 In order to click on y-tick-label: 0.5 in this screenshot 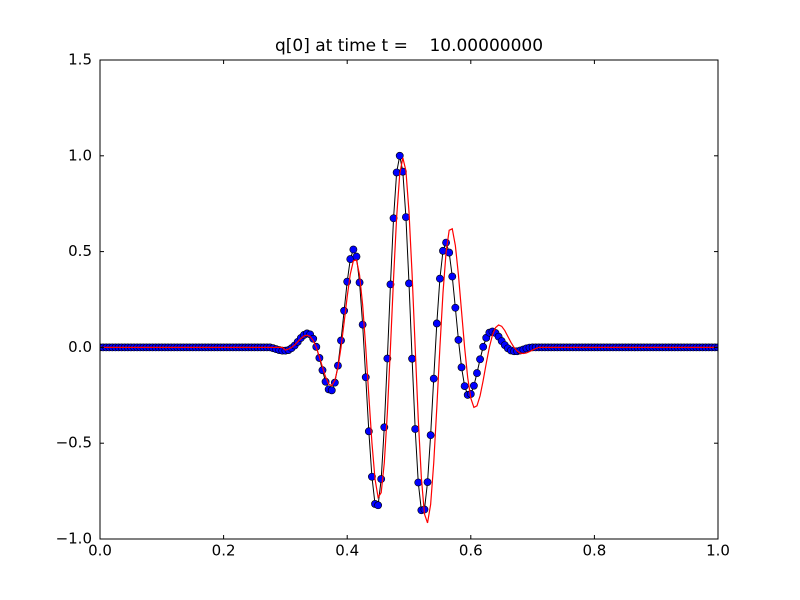, I will do `click(80, 251)`.